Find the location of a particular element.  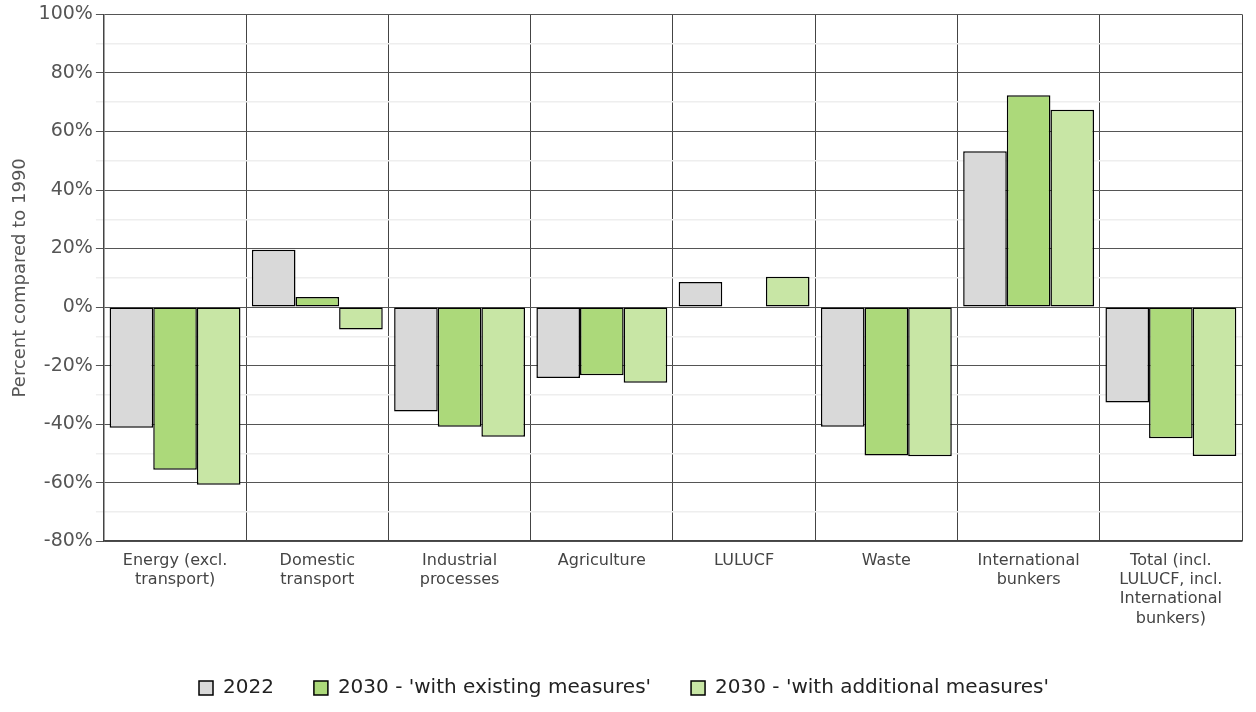

x-tick-label: International bunkers is located at coordinates (1028, 569).